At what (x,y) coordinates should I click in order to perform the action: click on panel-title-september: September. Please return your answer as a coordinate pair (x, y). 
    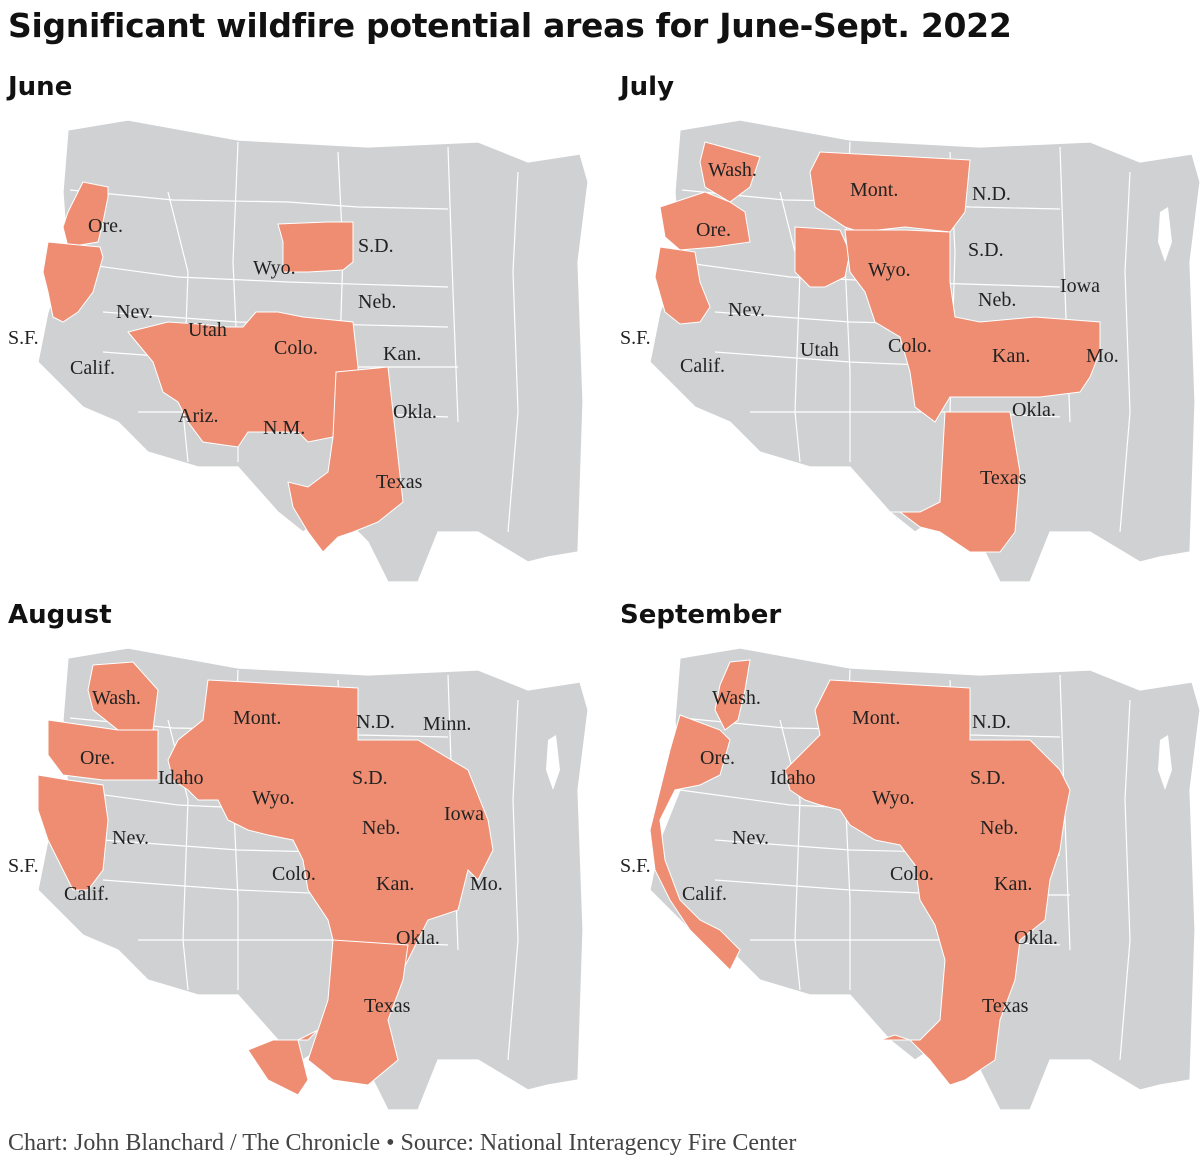
    Looking at the image, I should click on (701, 615).